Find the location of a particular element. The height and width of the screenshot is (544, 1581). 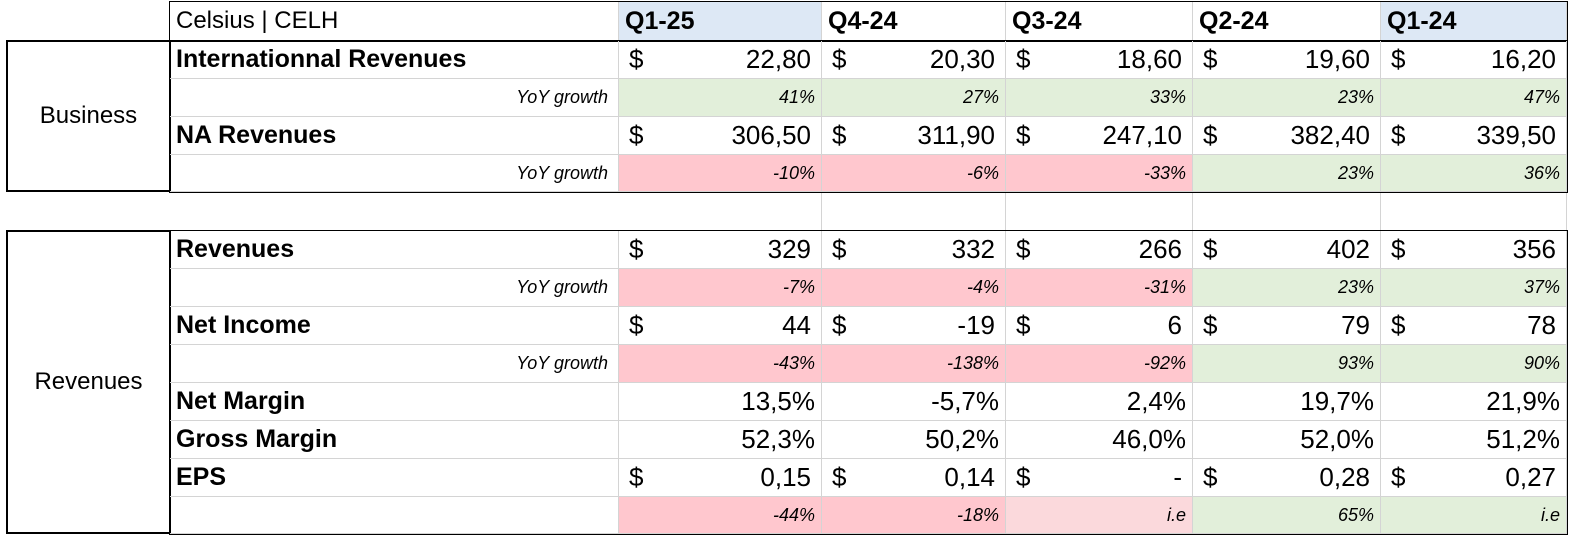

value-cell: $20,30 is located at coordinates (914, 60).